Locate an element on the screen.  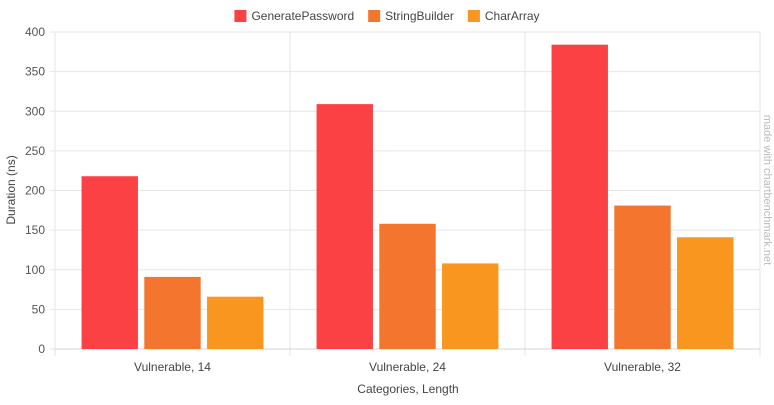
x-tick-label: Vulnerable, 32 is located at coordinates (642, 367).